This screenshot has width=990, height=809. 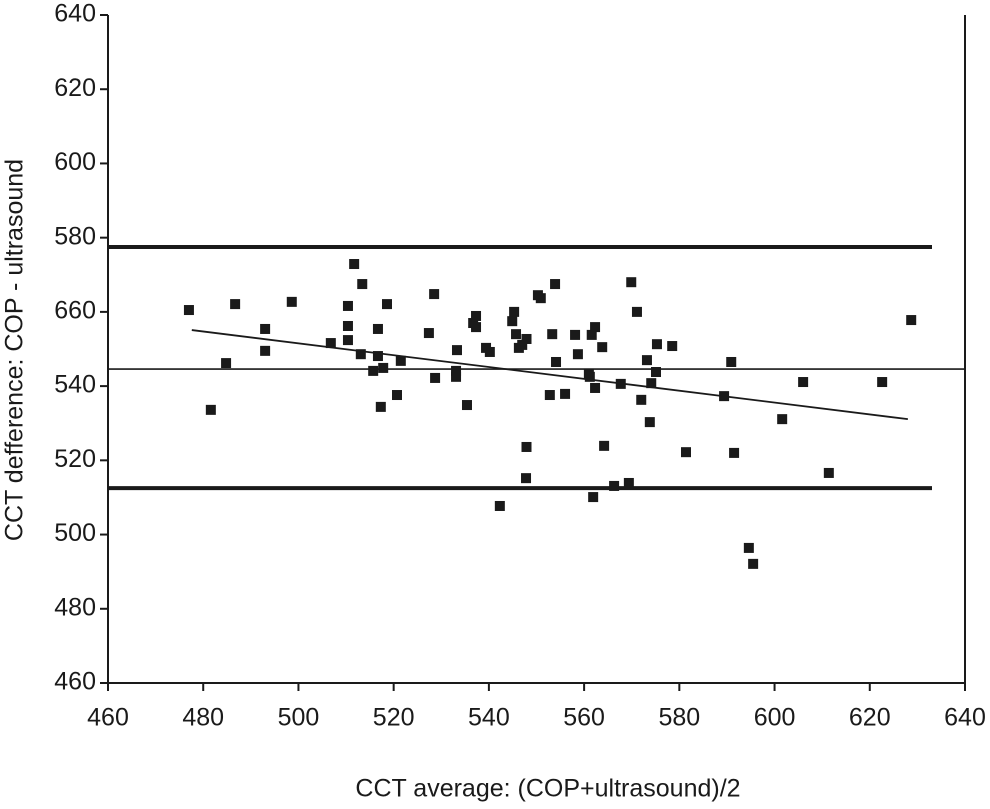 I want to click on y-tick-label: 640, so click(x=75, y=14).